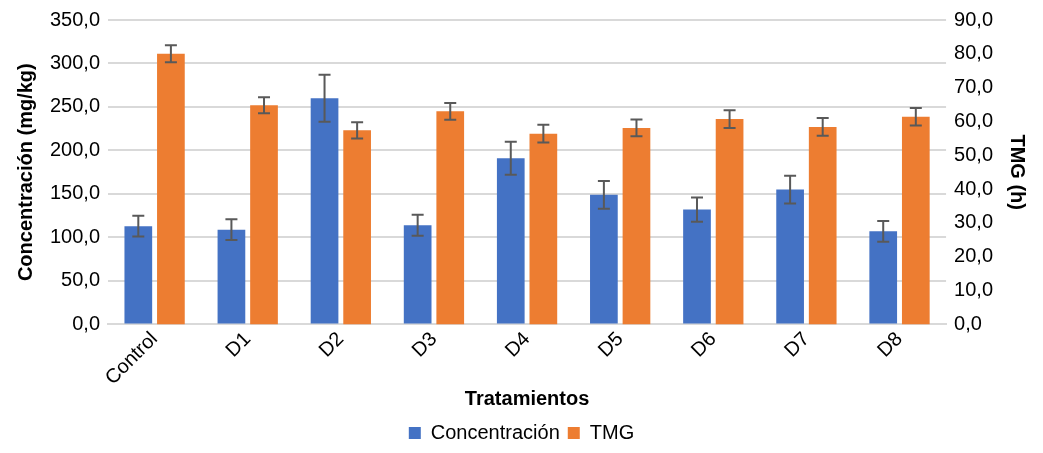 This screenshot has height=453, width=1043. What do you see at coordinates (75, 148) in the screenshot?
I see `y-tick-label: 200,0` at bounding box center [75, 148].